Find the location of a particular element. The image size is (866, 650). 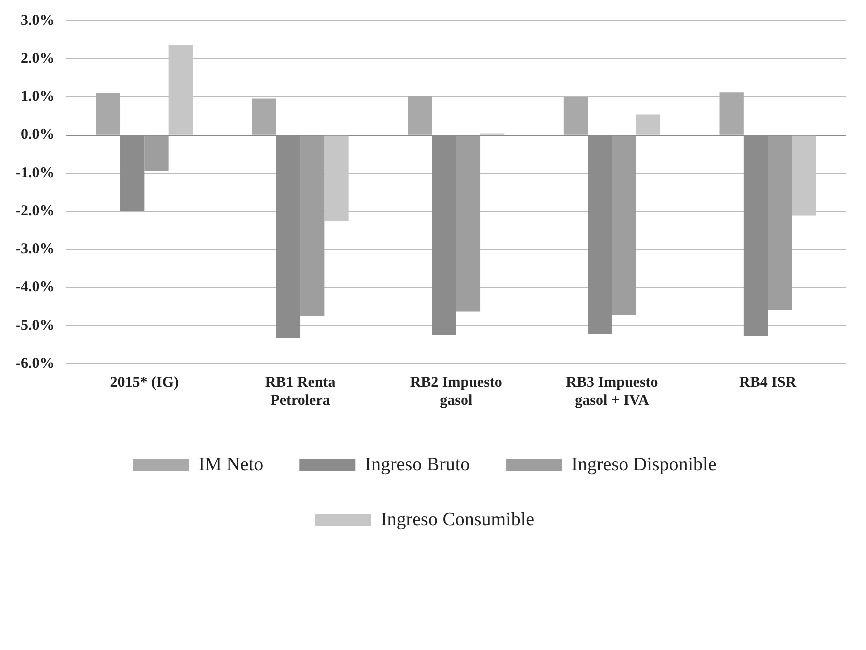

x-tick-label: RB3 Impuesto gasol + IVA is located at coordinates (612, 391).